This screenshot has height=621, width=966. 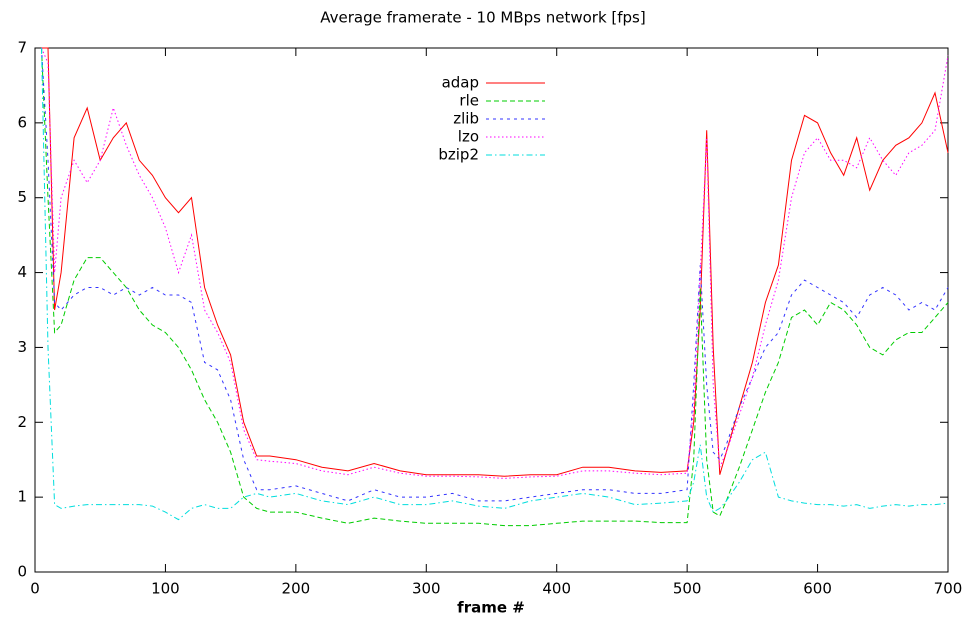 What do you see at coordinates (491, 608) in the screenshot?
I see `x-axis-label: frame #` at bounding box center [491, 608].